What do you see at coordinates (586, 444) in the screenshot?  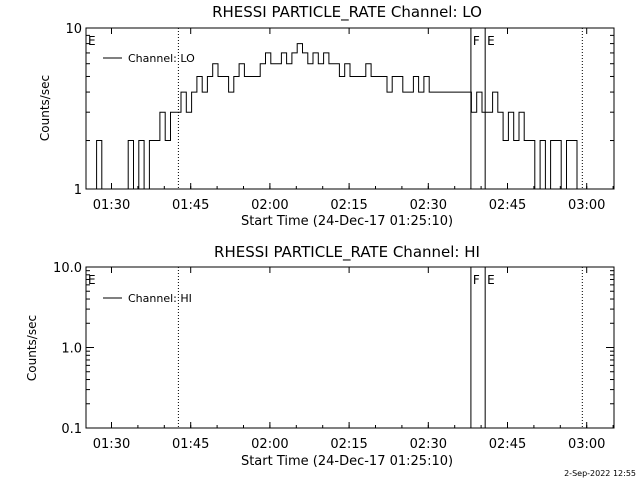 I see `x-tick-label-hi-6: 03:00` at bounding box center [586, 444].